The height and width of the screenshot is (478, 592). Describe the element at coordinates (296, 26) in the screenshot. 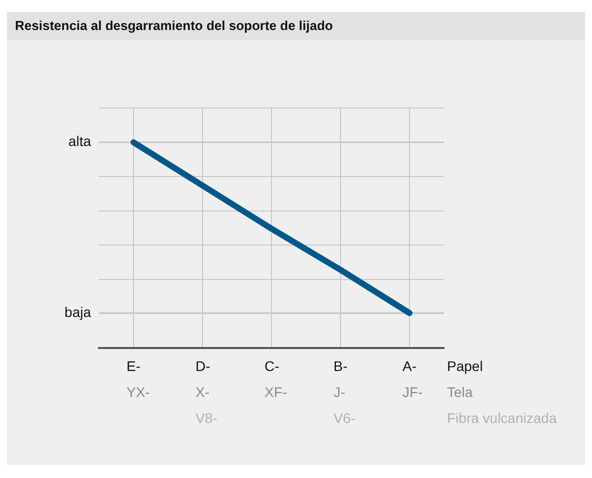

I see `chart-title: Resistencia al desgarramiento del soporte de lijado` at that location.